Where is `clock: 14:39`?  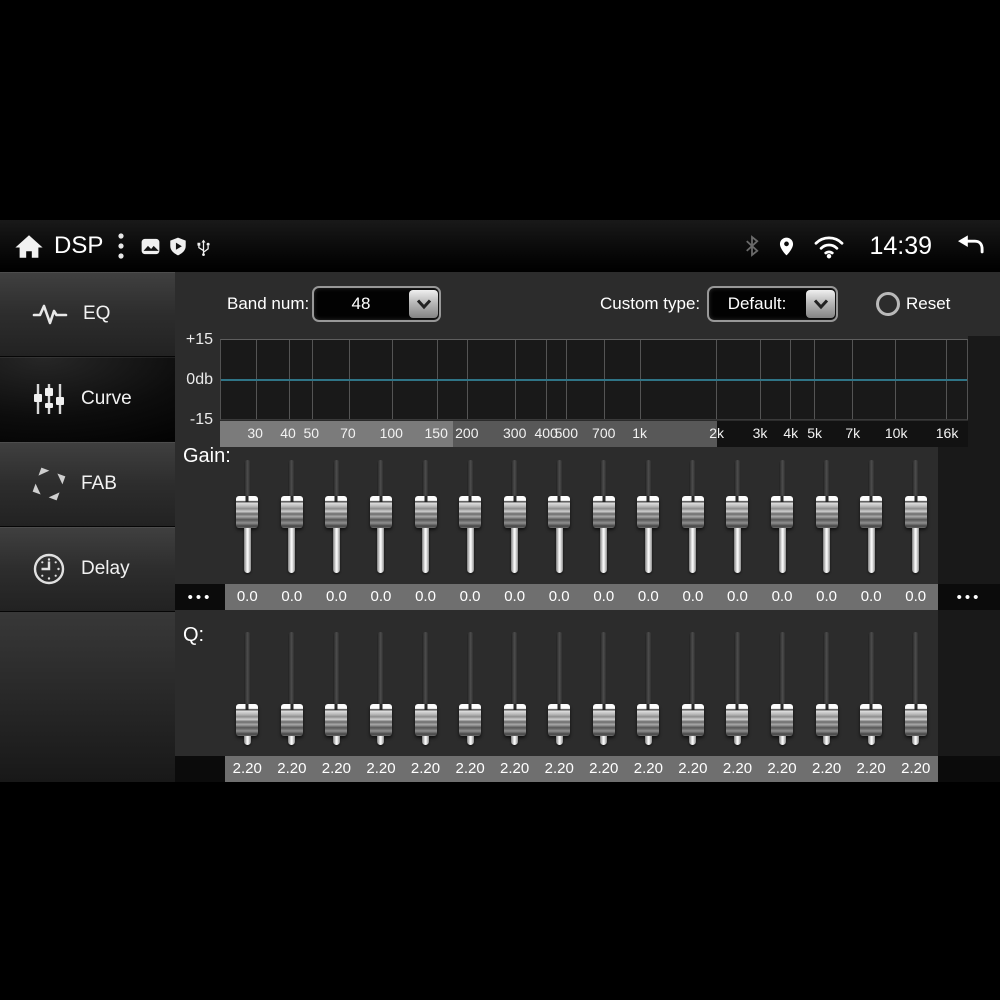
clock: 14:39 is located at coordinates (900, 245).